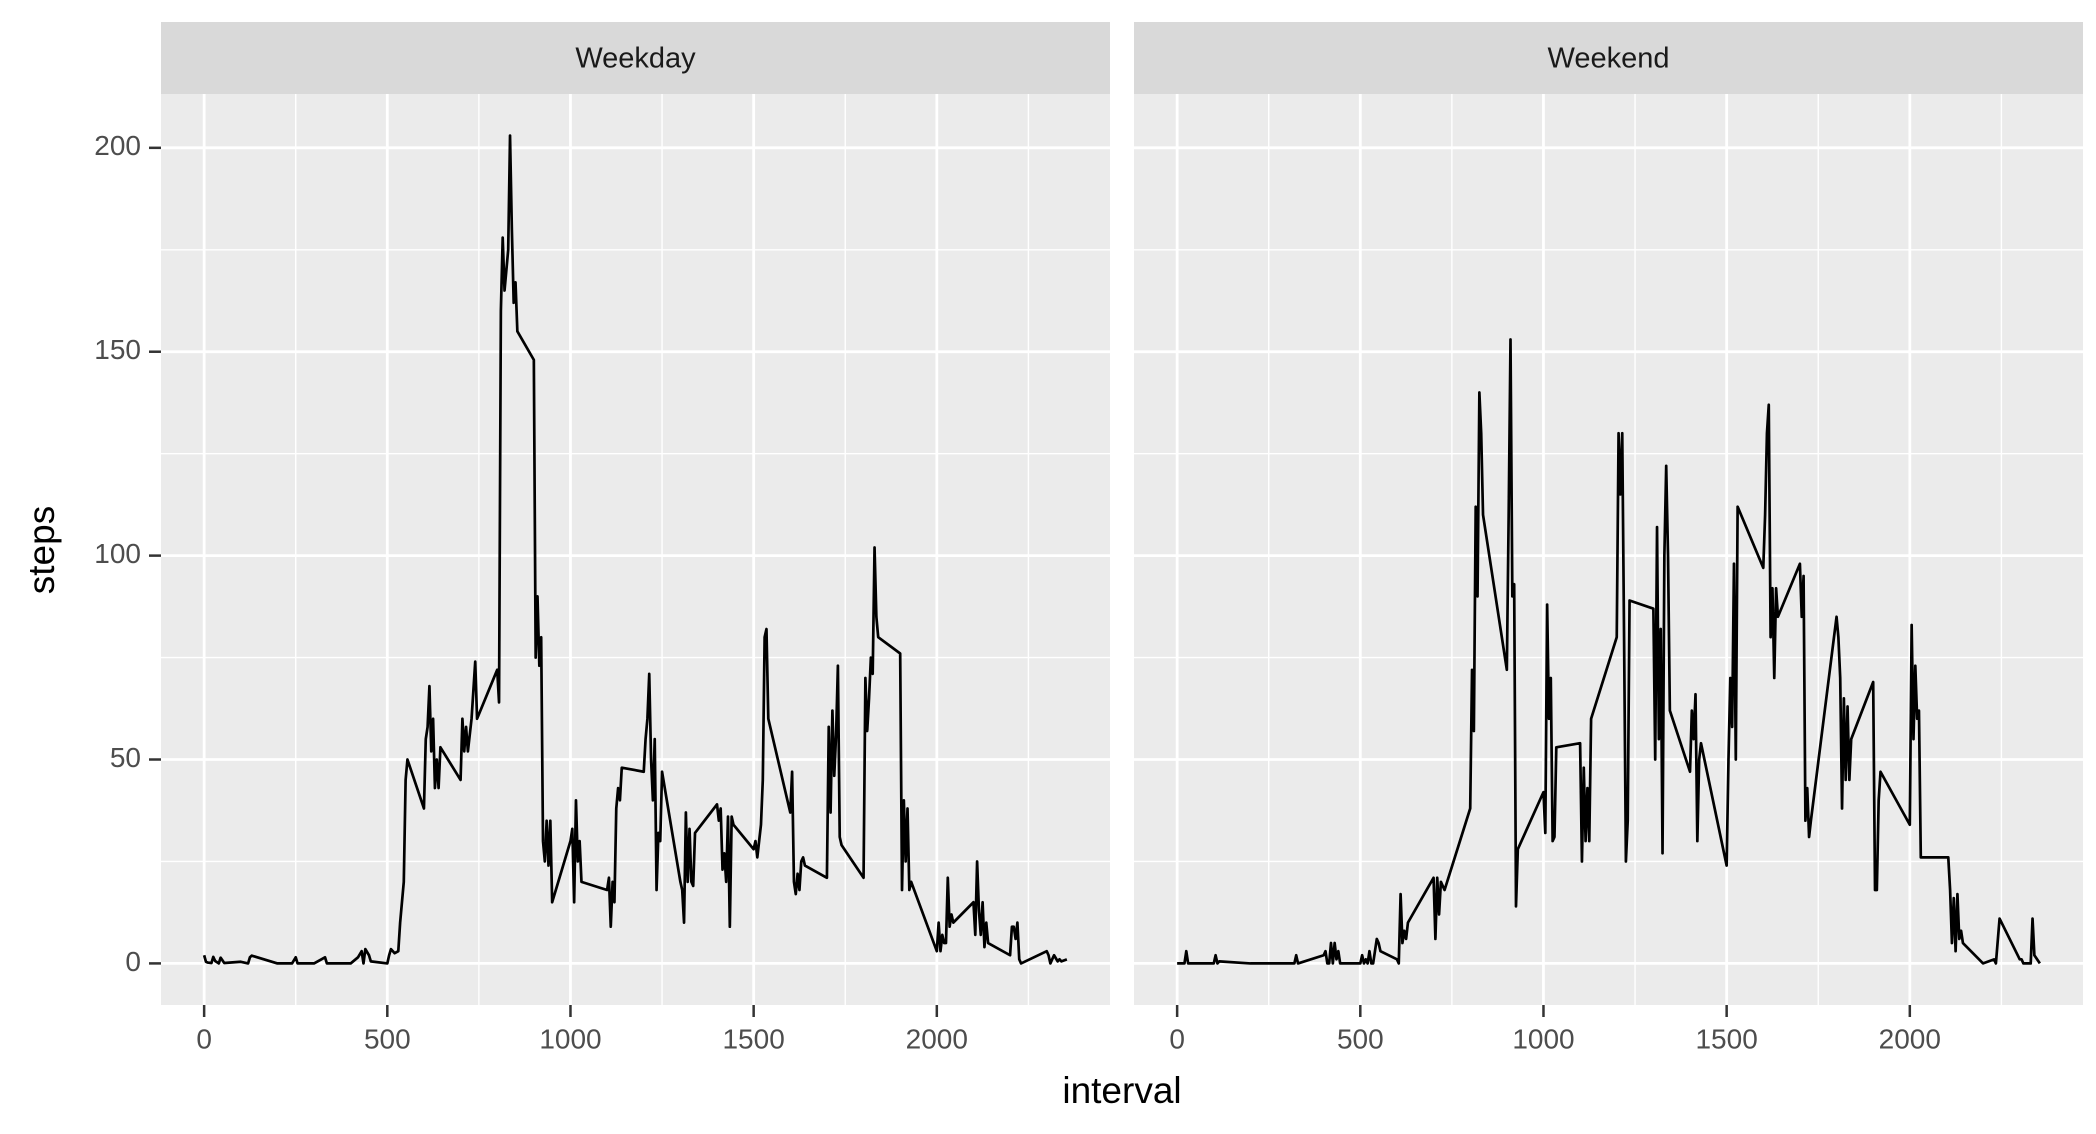  I want to click on y-tick-label: 0, so click(133, 961).